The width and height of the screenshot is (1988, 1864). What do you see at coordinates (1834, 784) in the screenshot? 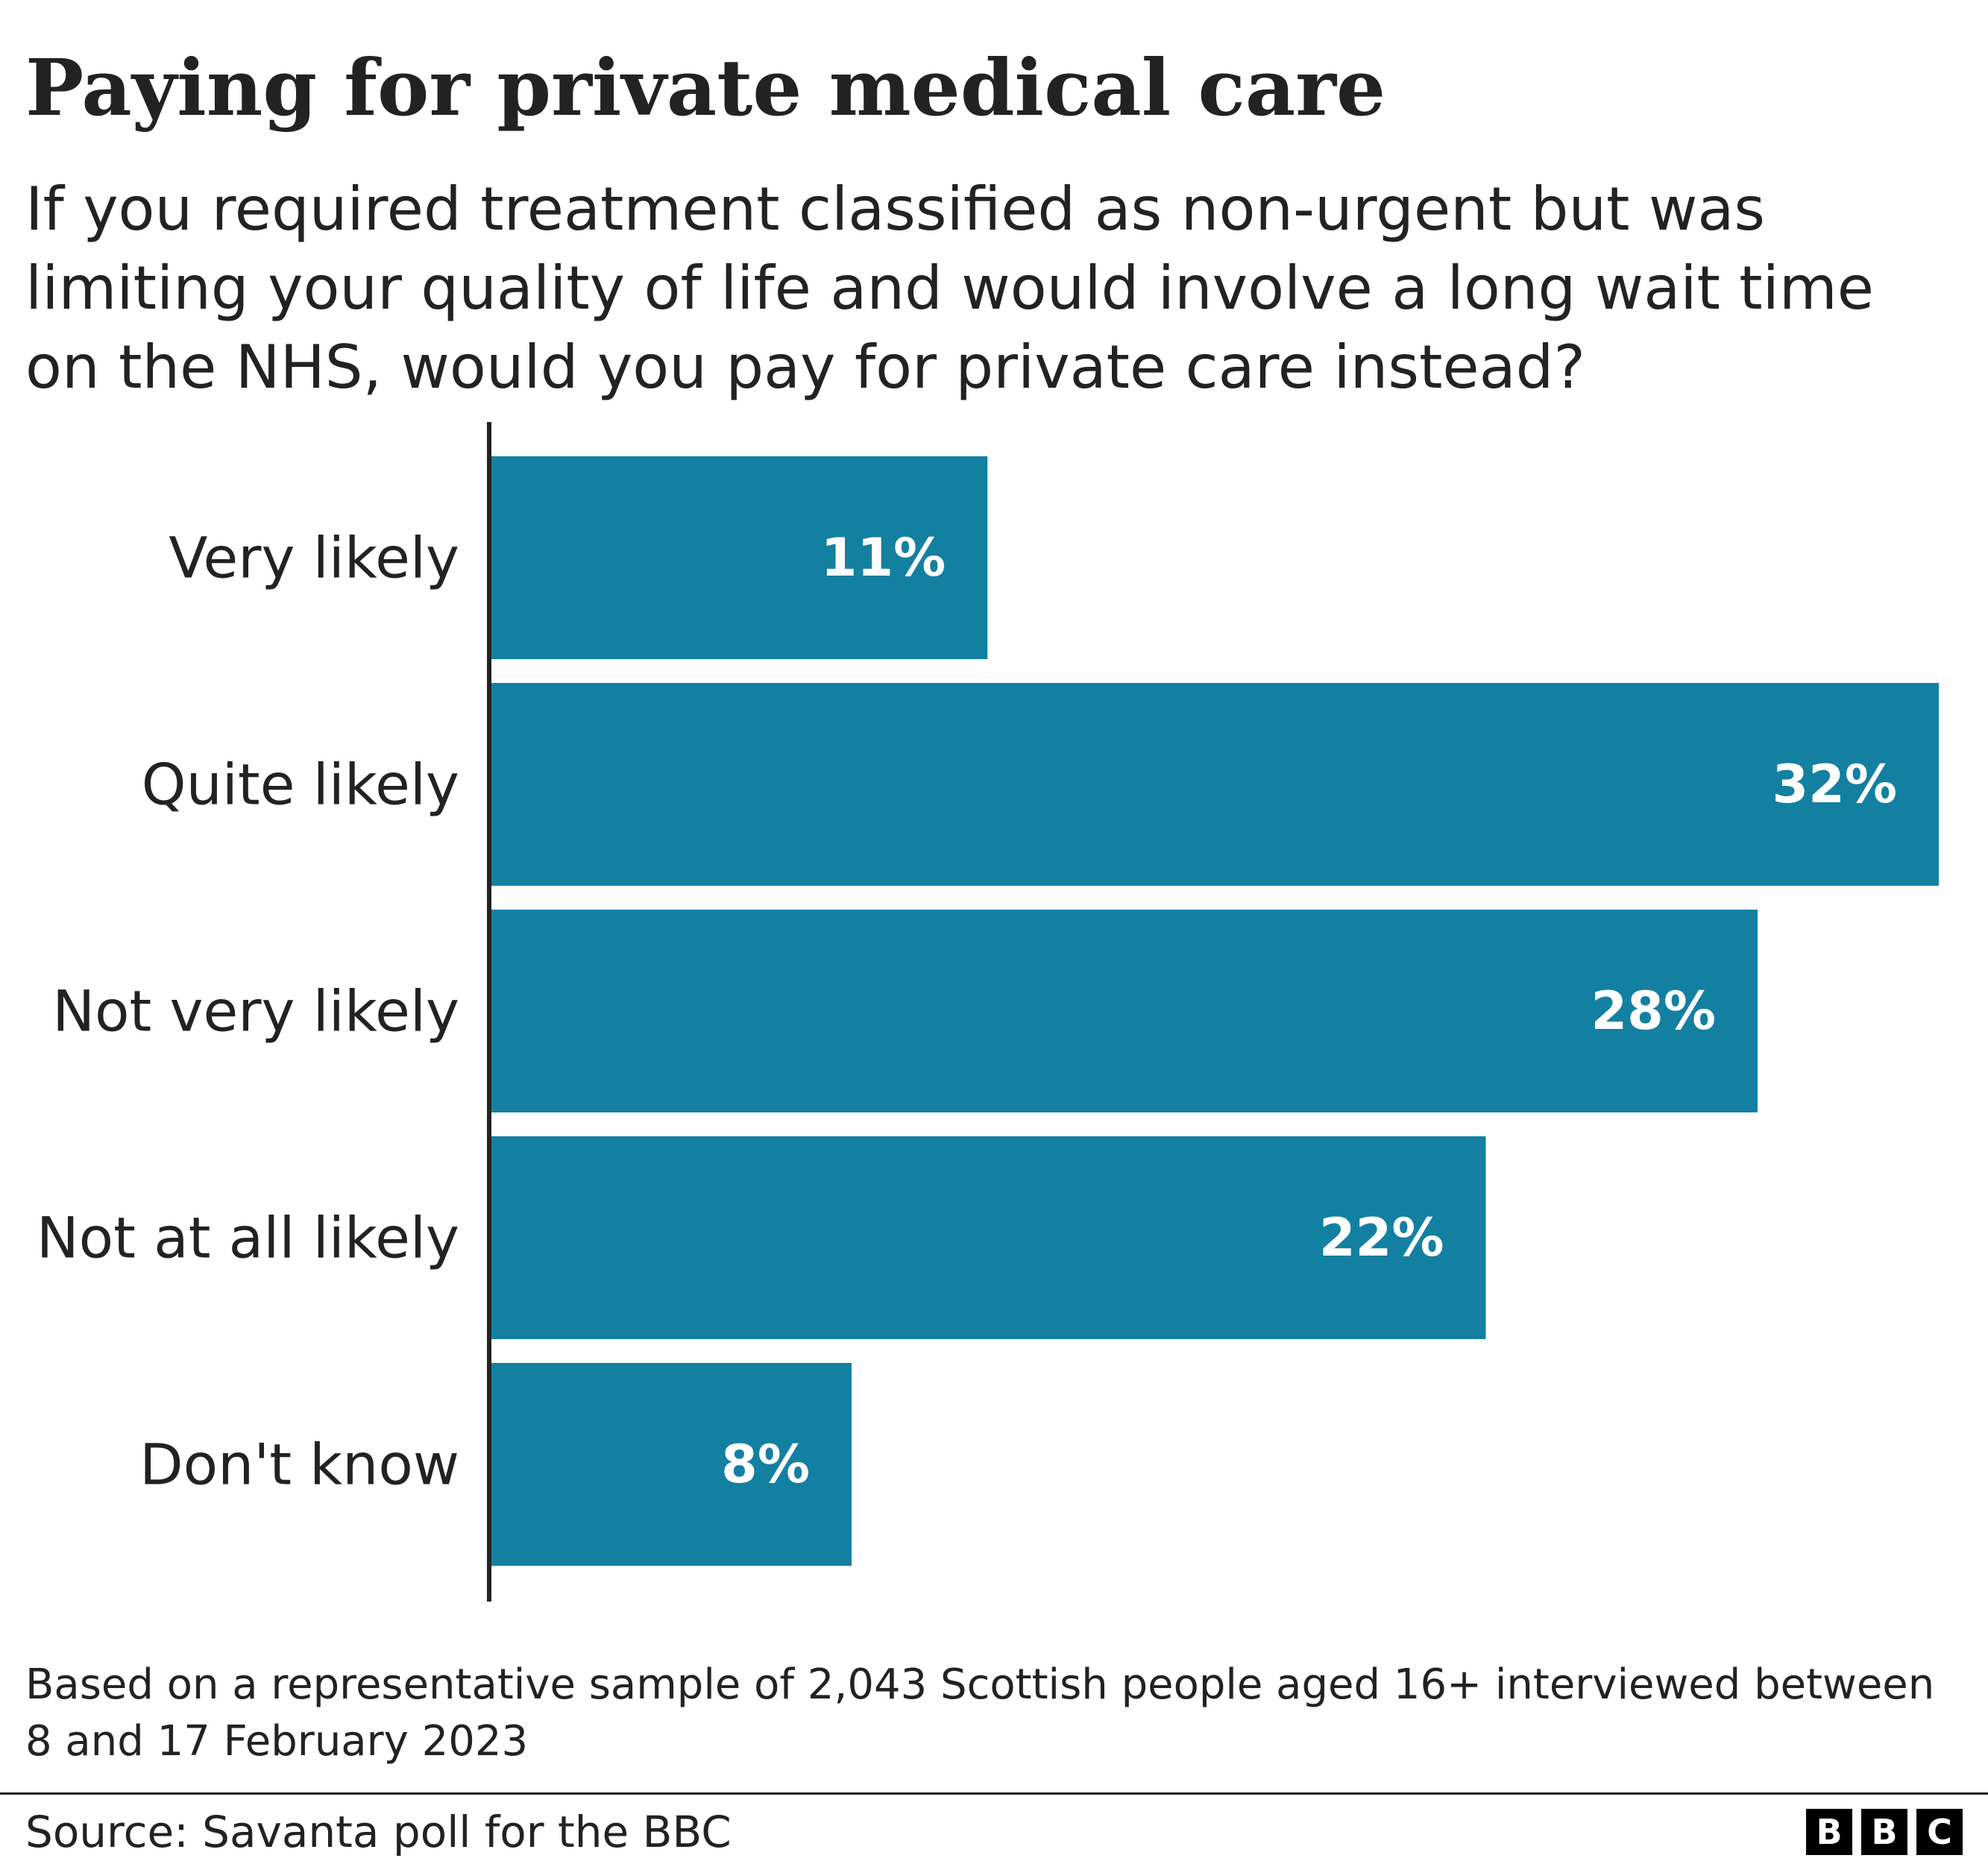
I see `value-label: 32%` at bounding box center [1834, 784].